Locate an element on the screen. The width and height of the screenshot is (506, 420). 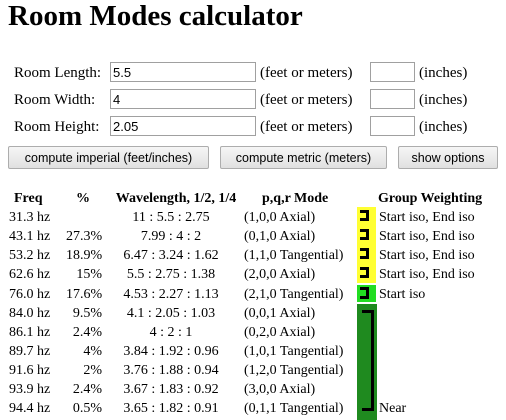
row-2-mode: (0,1,0 Axial) is located at coordinates (280, 236).